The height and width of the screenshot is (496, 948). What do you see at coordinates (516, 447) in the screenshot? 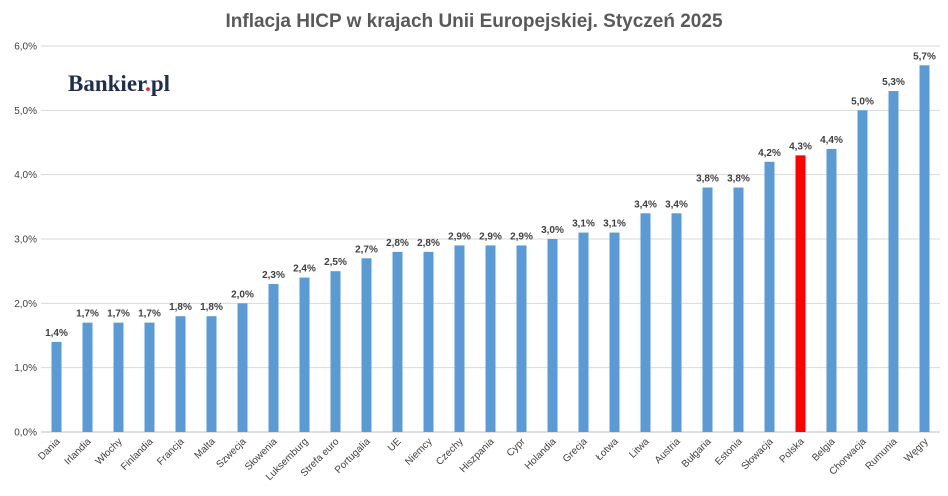
I see `x-tick-label: Cypr` at bounding box center [516, 447].